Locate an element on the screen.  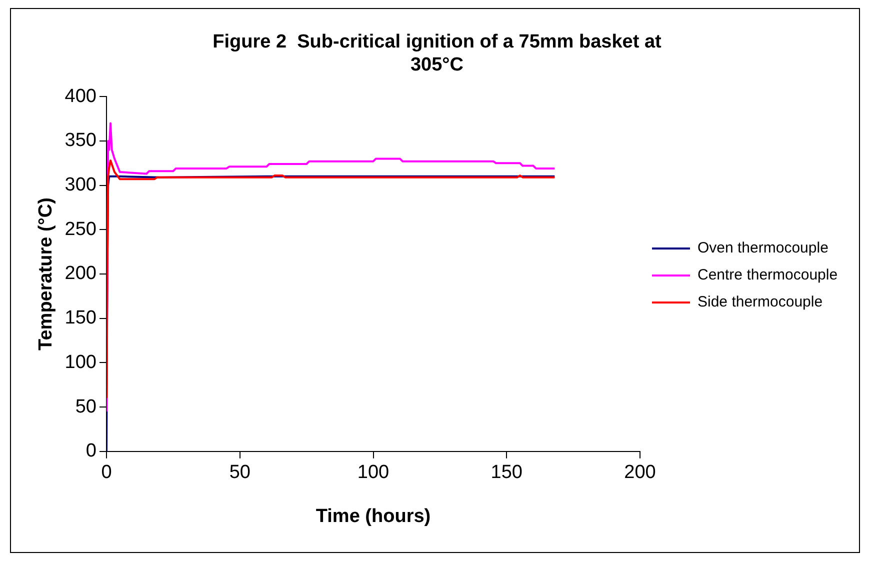
x-axis-title: Time (hours) is located at coordinates (373, 516).